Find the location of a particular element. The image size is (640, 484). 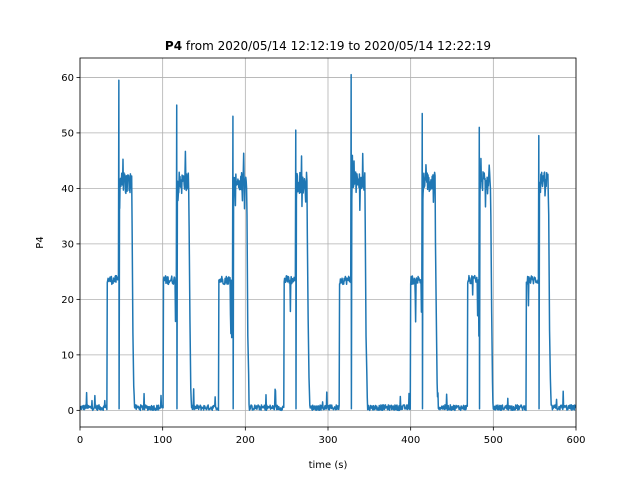

y-axis: 0 10 20 30 40 50 60 is located at coordinates (70, 245).